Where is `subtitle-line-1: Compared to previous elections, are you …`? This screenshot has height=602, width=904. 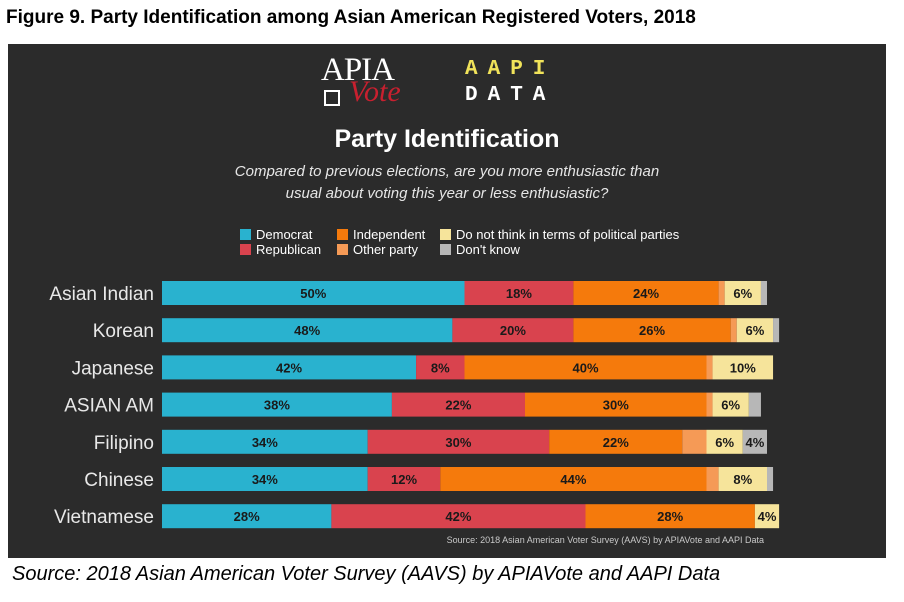 subtitle-line-1: Compared to previous elections, are you … is located at coordinates (447, 171).